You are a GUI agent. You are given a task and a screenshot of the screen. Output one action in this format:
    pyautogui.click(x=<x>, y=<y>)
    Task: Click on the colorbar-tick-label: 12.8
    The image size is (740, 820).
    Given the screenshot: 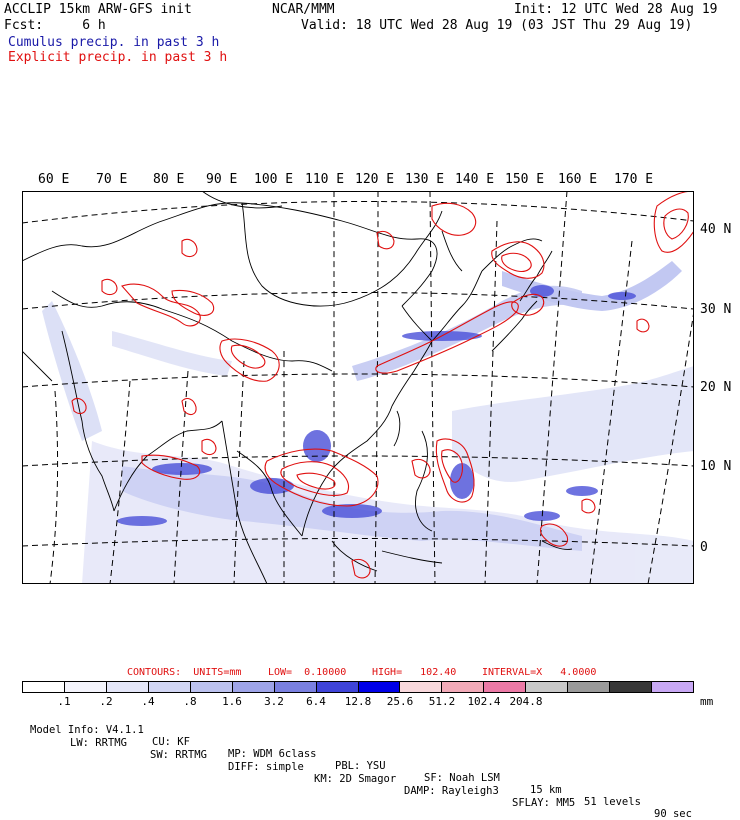 What is the action you would take?
    pyautogui.click(x=358, y=701)
    